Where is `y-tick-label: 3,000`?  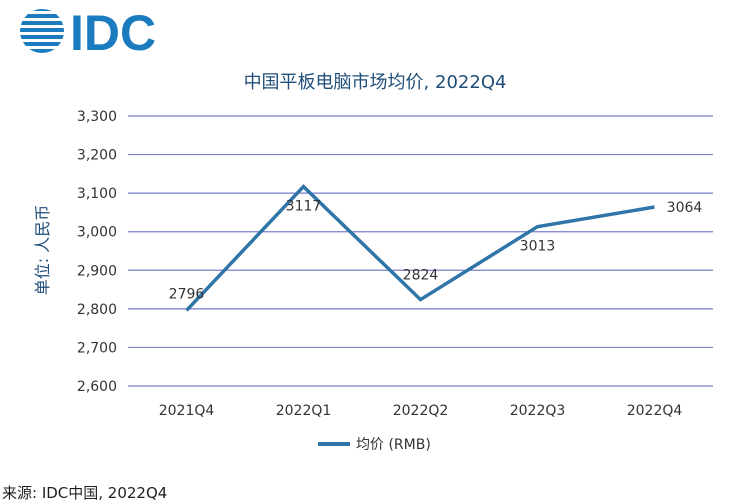
y-tick-label: 3,000 is located at coordinates (97, 233).